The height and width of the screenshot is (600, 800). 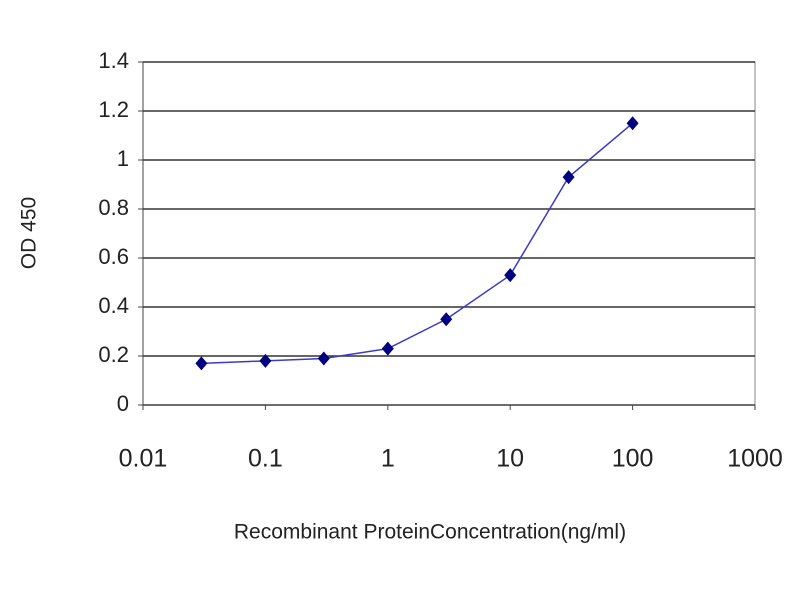 What do you see at coordinates (123, 158) in the screenshot?
I see `y-tick-label: 1` at bounding box center [123, 158].